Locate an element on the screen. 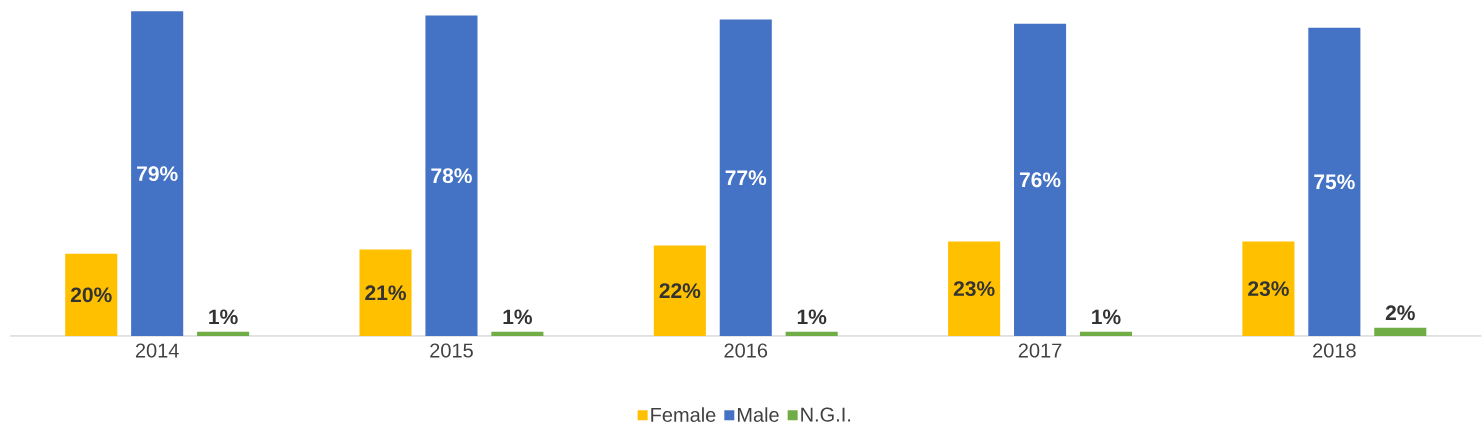  x-tick-label: 2017 is located at coordinates (1040, 350).